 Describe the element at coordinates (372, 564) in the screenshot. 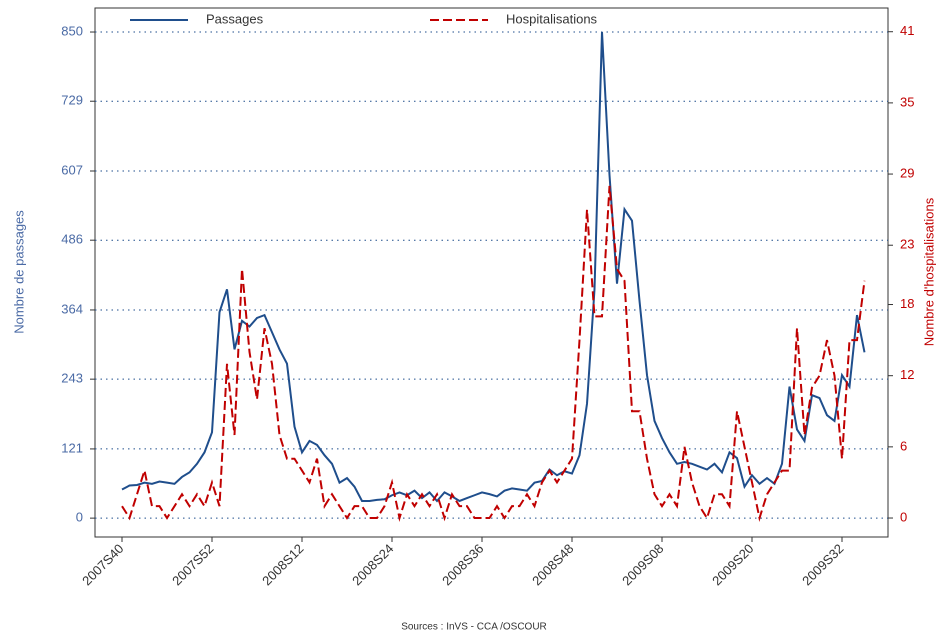

I see `x-tick-label: 2008S24` at that location.